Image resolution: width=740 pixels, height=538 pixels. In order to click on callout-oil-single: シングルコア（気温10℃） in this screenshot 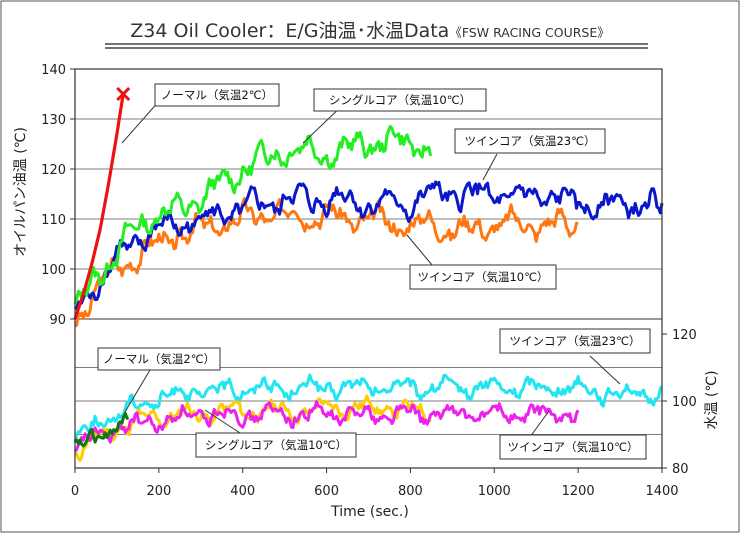, I will do `click(400, 100)`.